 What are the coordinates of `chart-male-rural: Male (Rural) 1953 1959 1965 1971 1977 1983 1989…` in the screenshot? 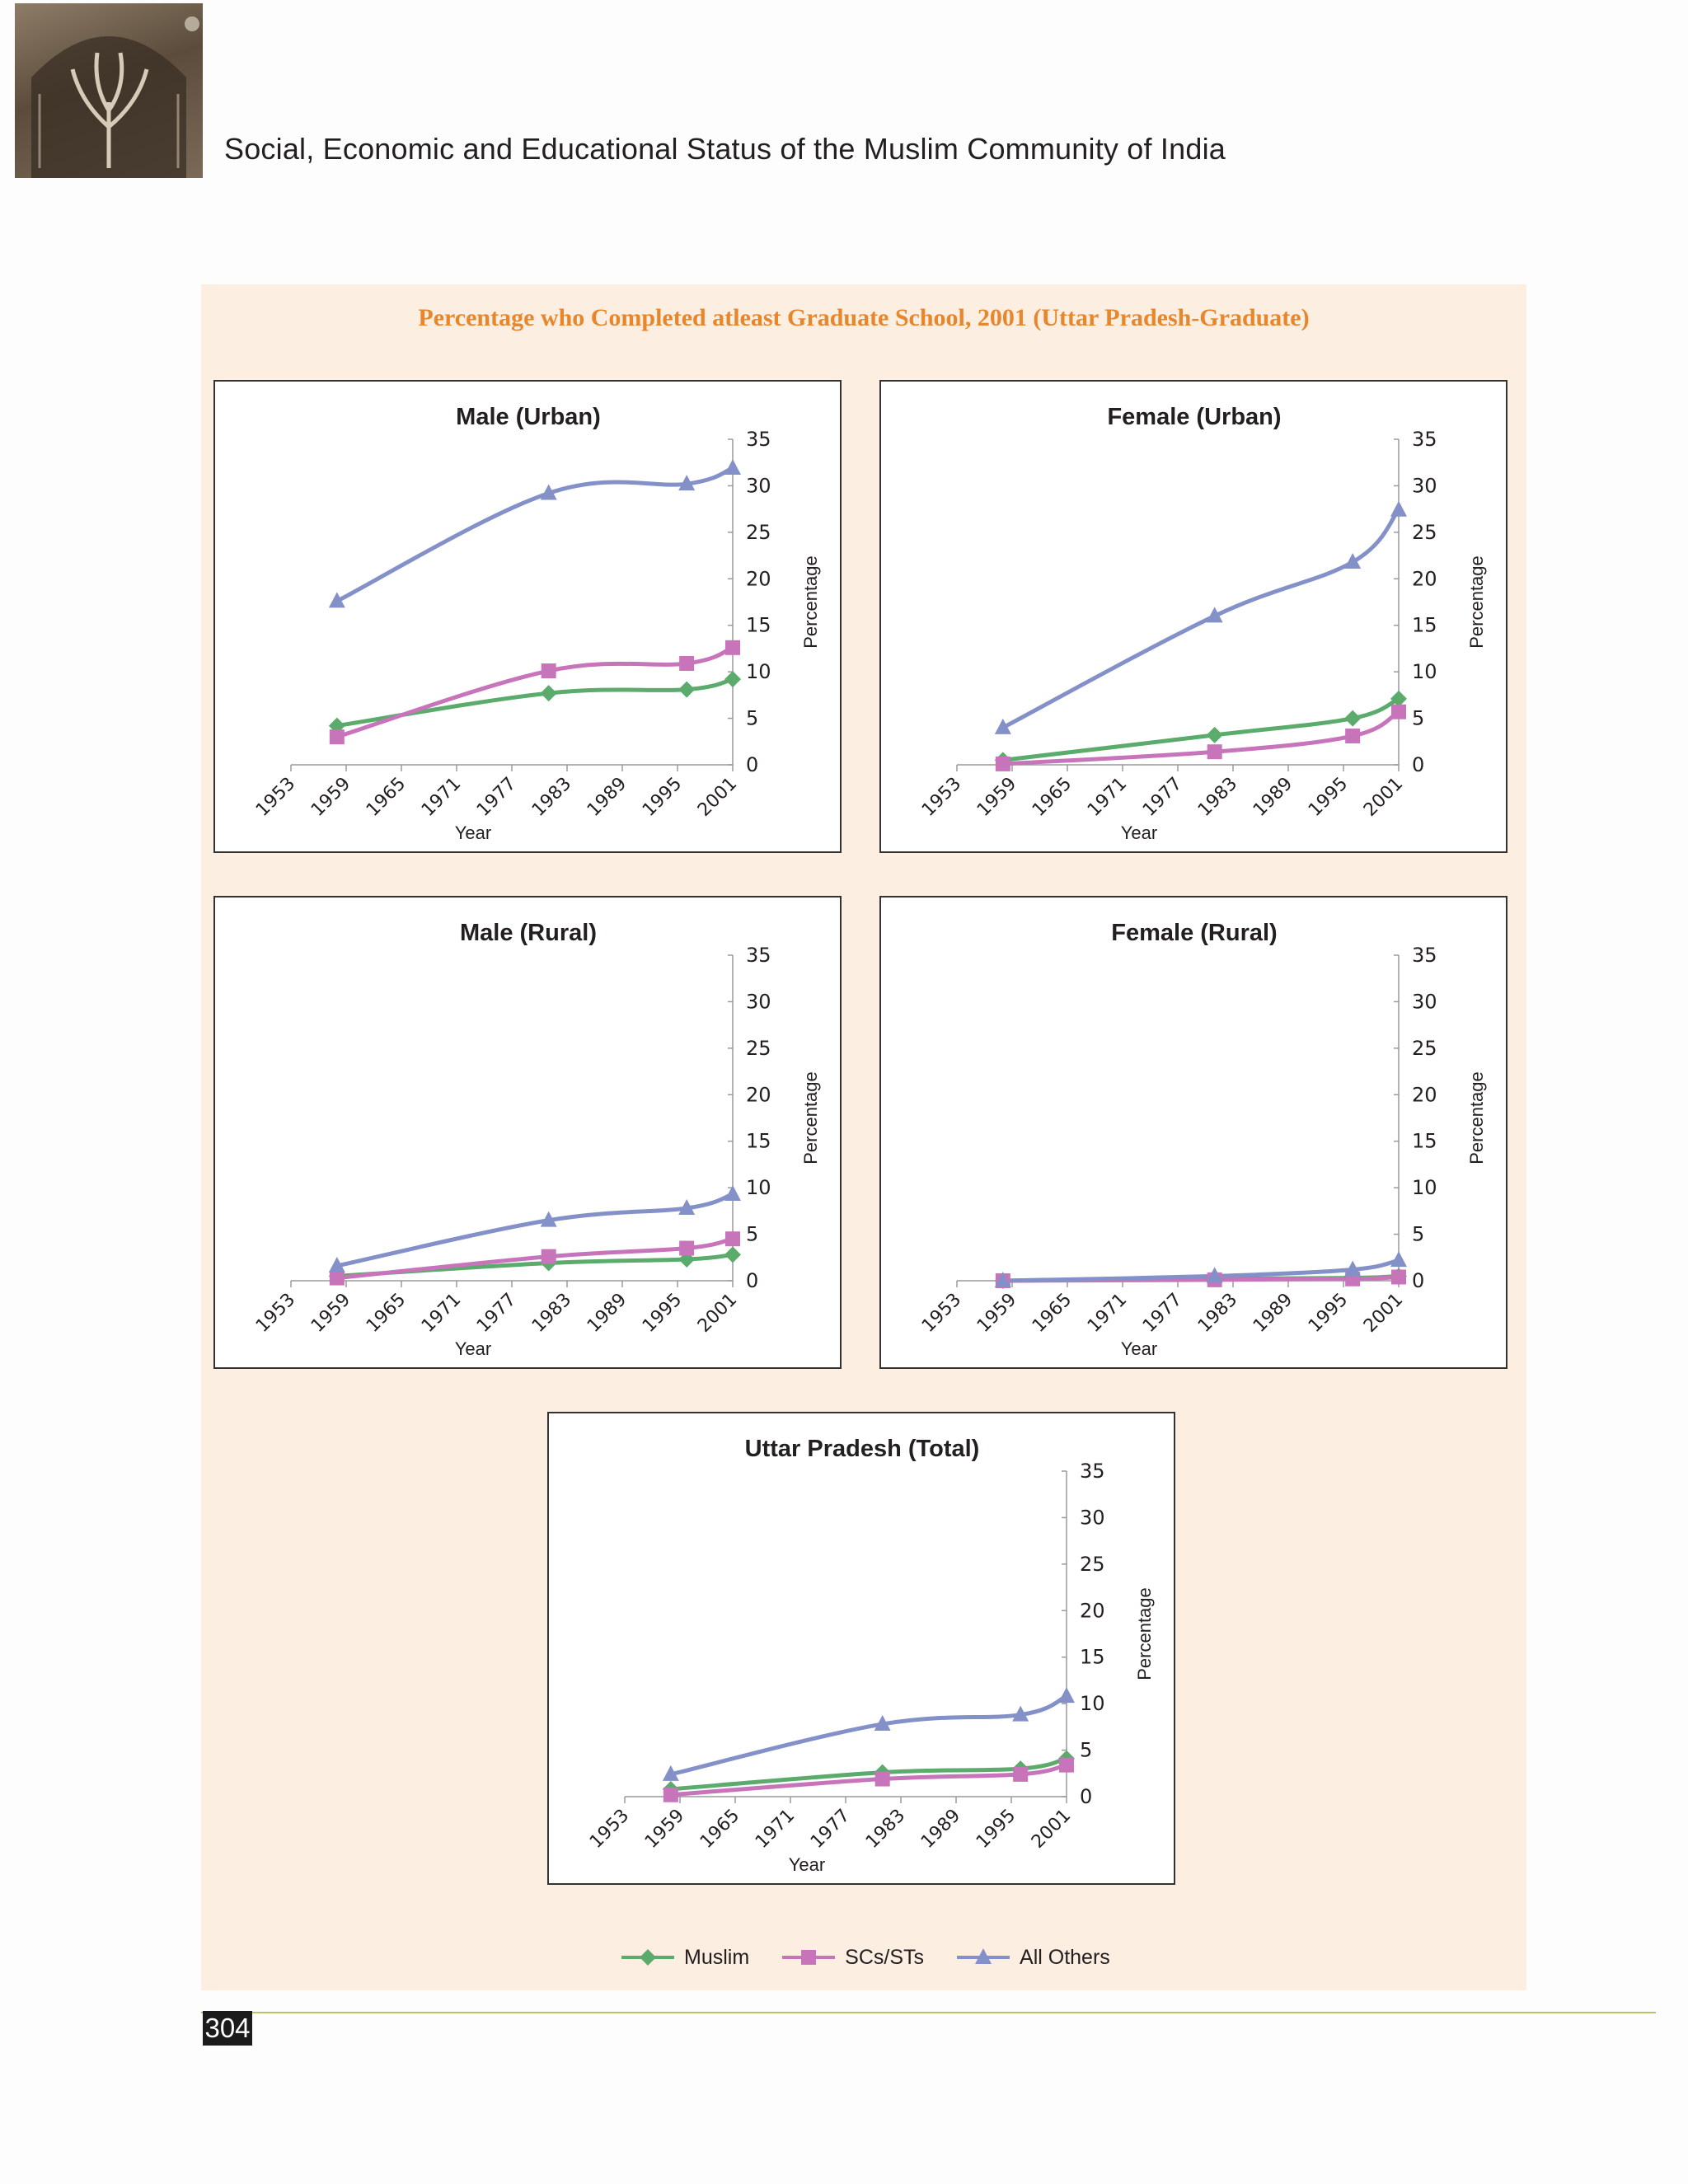 It's located at (527, 1132).